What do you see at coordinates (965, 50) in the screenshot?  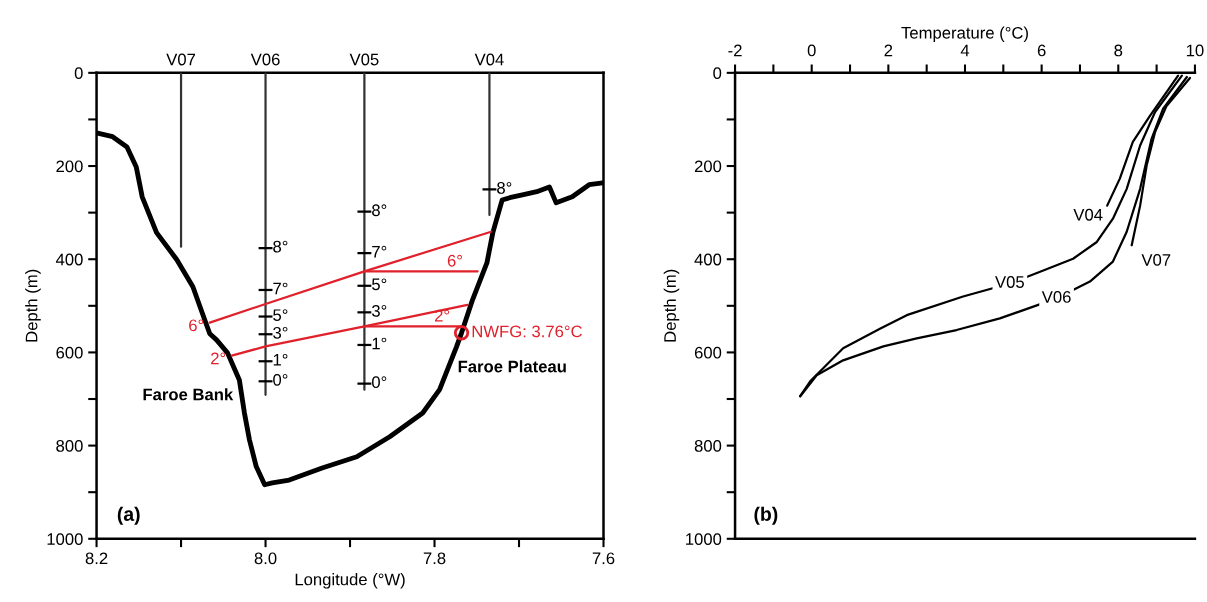 I see `x-tick-label: 4` at bounding box center [965, 50].